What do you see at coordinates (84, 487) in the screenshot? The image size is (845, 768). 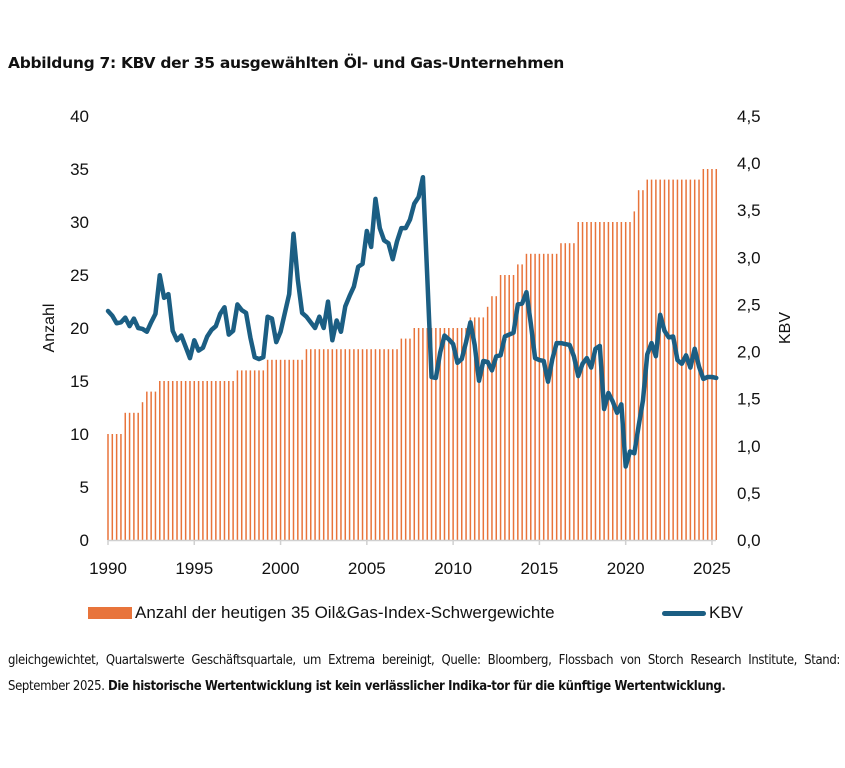 I see `y-left-tick-label: 5` at bounding box center [84, 487].